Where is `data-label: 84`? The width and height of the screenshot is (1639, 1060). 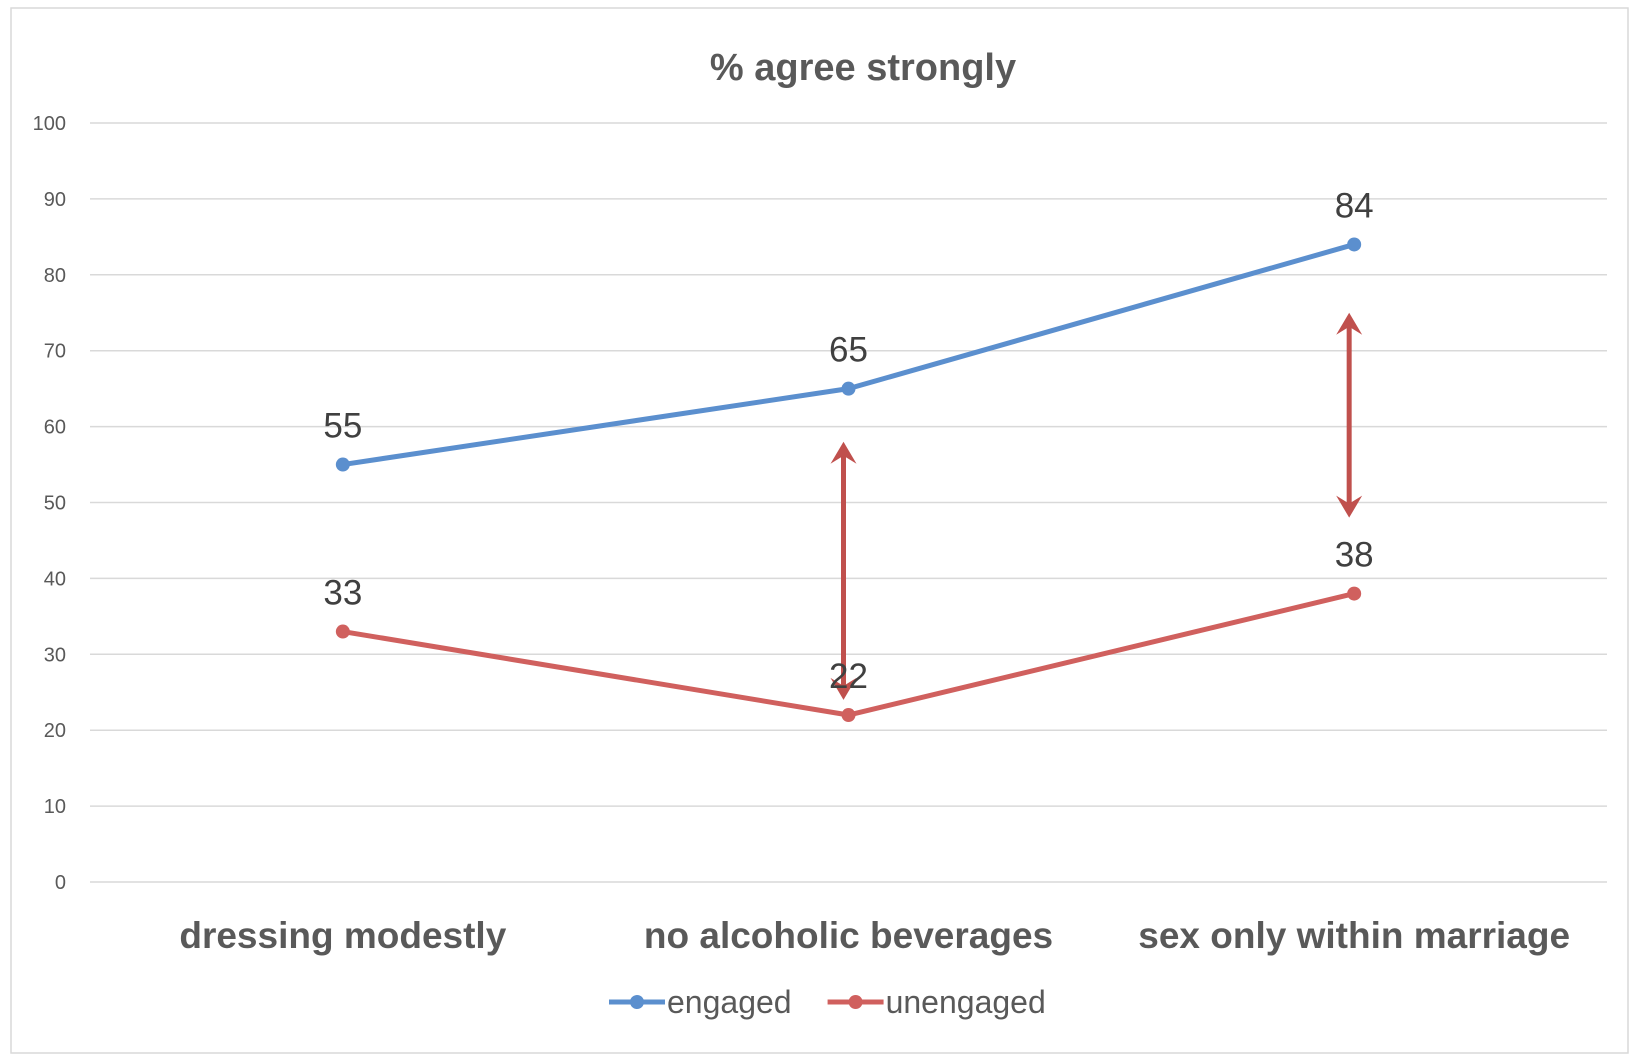 data-label: 84 is located at coordinates (1354, 205).